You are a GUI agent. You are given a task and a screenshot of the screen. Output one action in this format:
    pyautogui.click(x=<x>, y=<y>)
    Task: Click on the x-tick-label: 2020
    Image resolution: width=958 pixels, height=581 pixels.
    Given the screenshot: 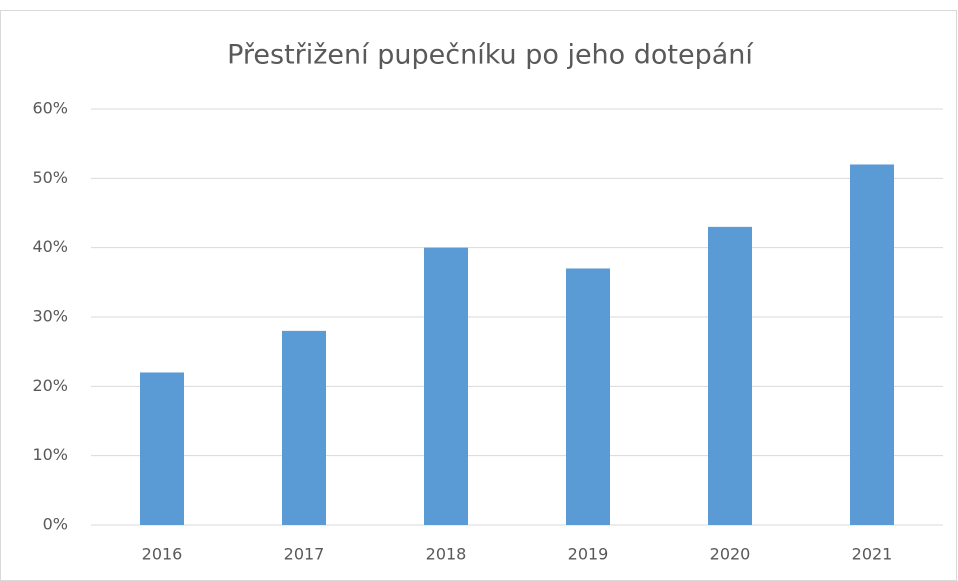 What is the action you would take?
    pyautogui.click(x=730, y=554)
    